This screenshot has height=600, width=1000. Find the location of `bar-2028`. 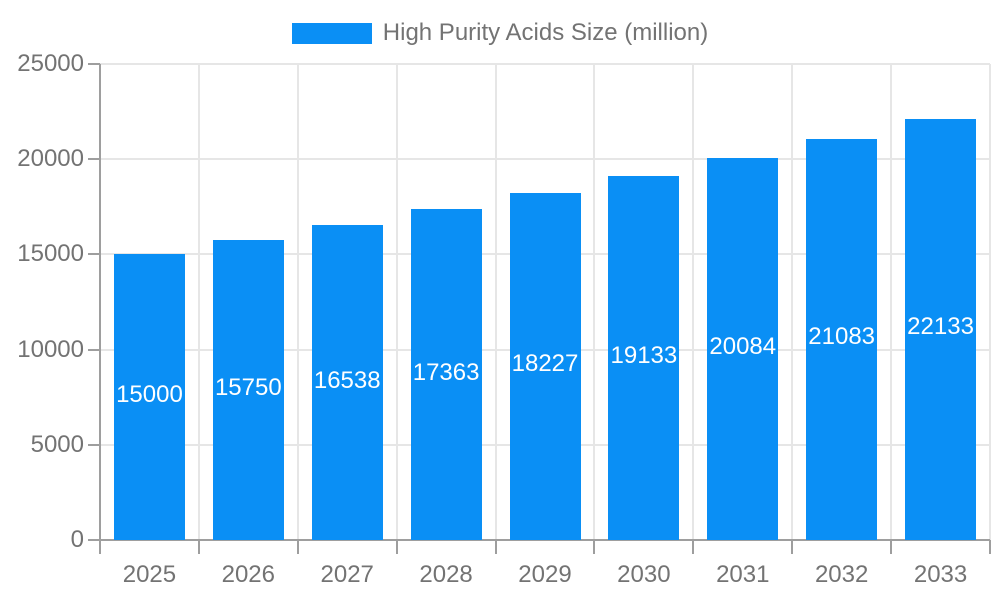

bar-2028 is located at coordinates (446, 374).